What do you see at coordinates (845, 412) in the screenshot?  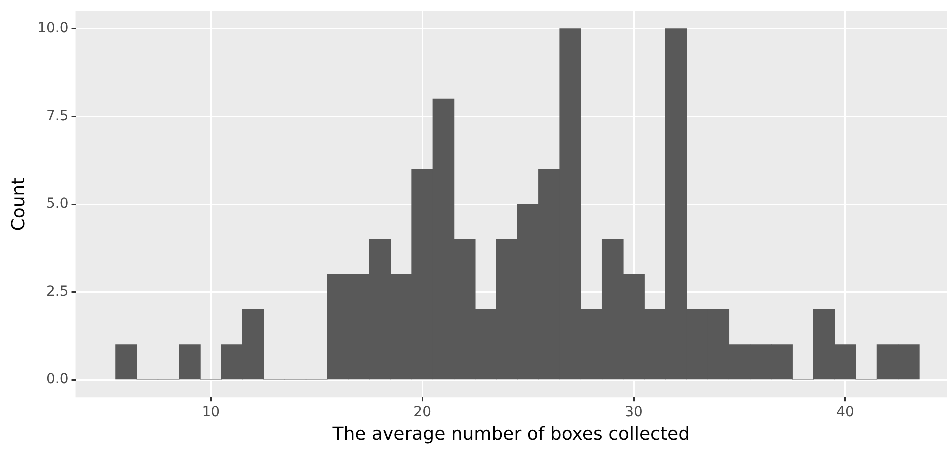 I see `x-tick-label: 40` at bounding box center [845, 412].